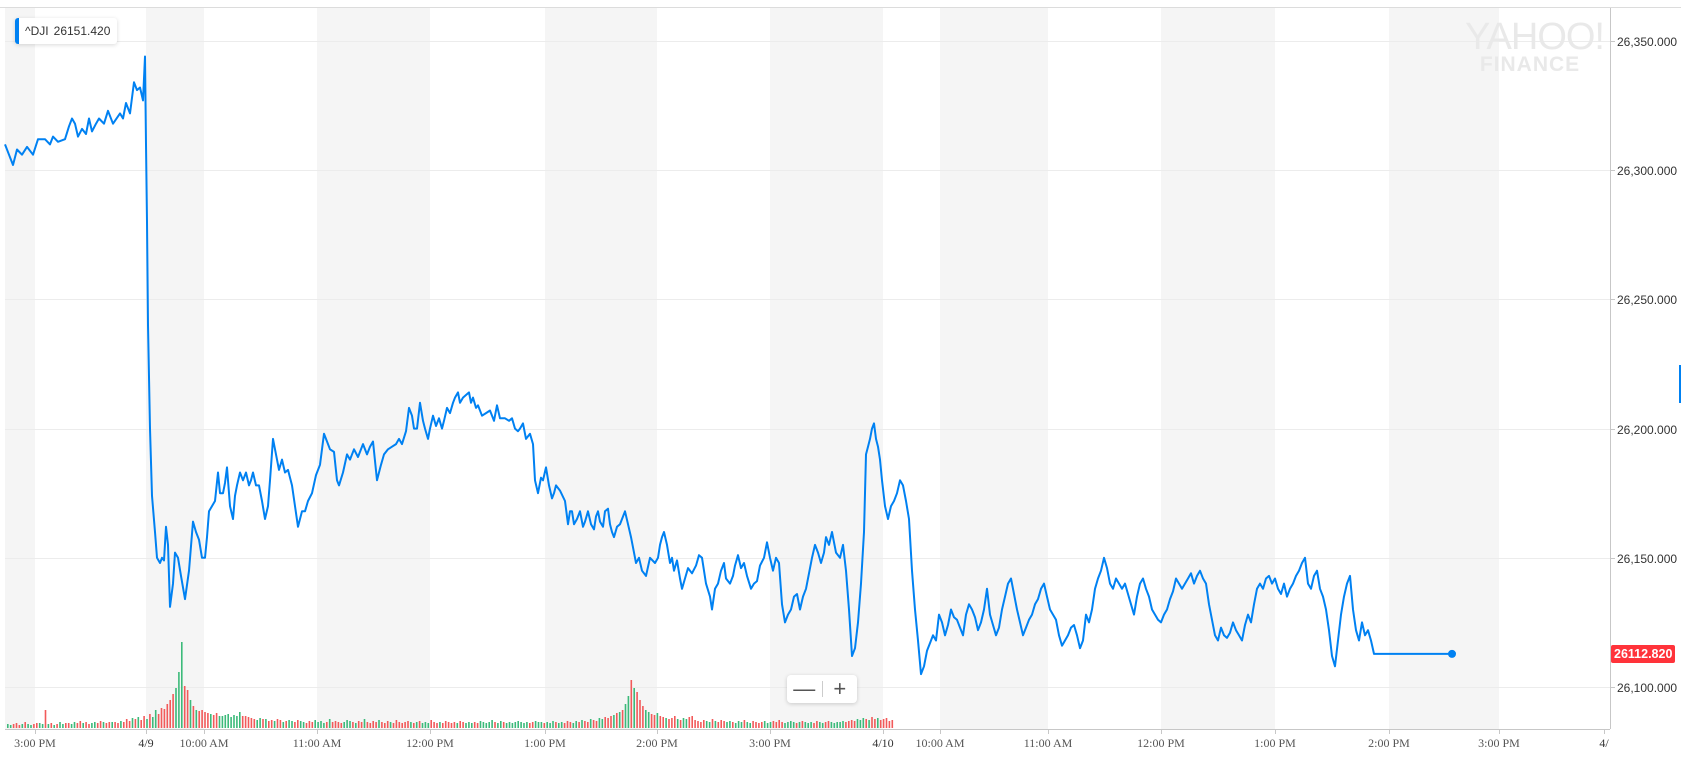 The width and height of the screenshot is (1681, 761). Describe the element at coordinates (1643, 653) in the screenshot. I see `current-price-badge: 26112.820` at that location.